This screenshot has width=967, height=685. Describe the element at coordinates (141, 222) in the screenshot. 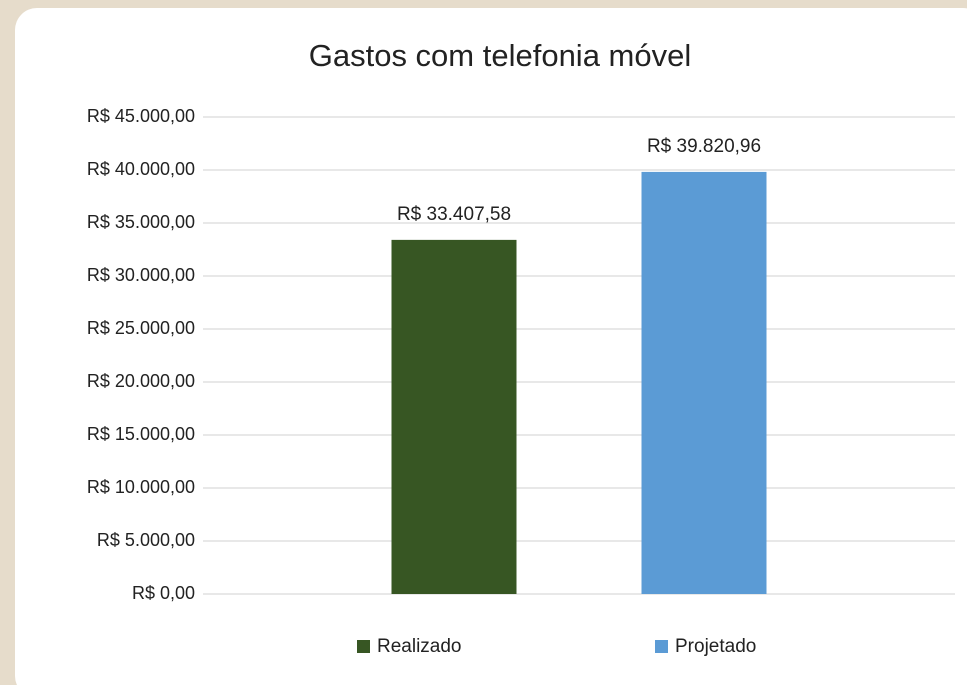

I see `y-tick-label: R$ 35.000,00` at that location.